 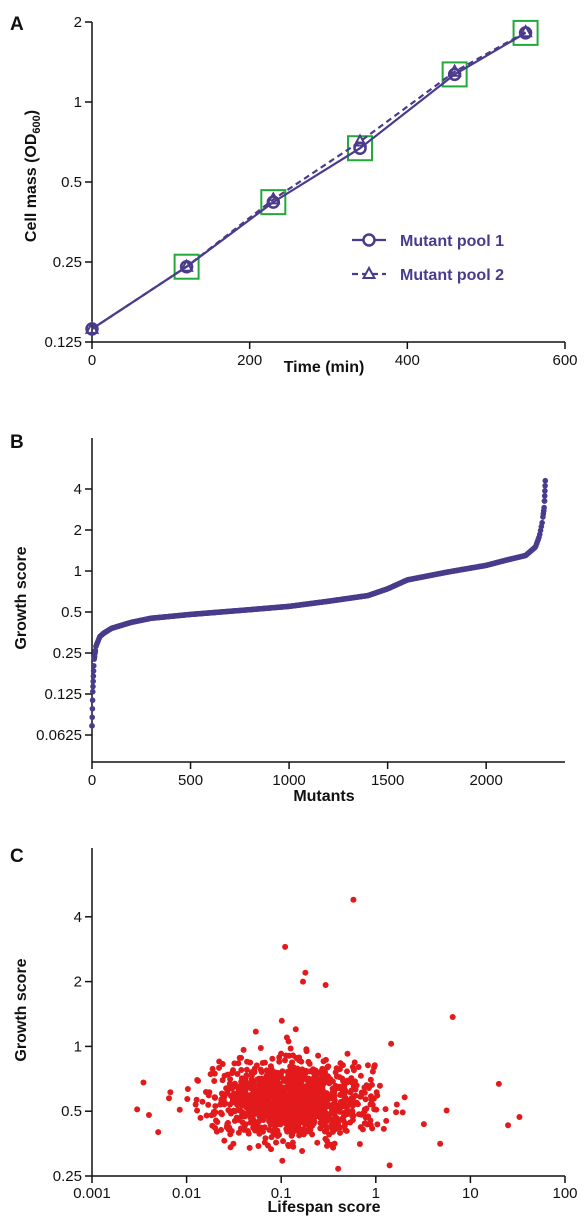 What do you see at coordinates (78, 982) in the screenshot?
I see `panel-c-y-tick-label: 2` at bounding box center [78, 982].